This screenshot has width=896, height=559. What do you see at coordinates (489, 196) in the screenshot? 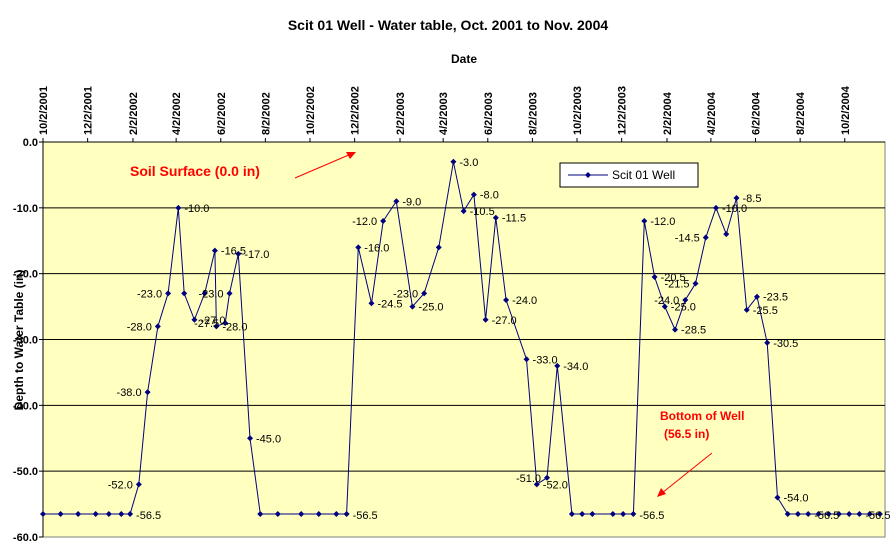
I see `data-label: -8.0` at bounding box center [489, 196].